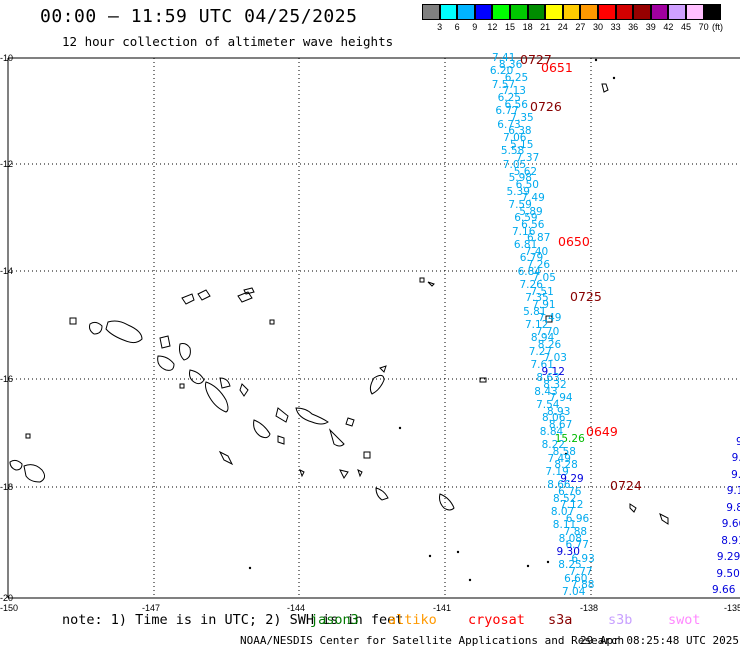 The width and height of the screenshot is (740, 650). I want to click on wave-height-value: 8.25, so click(570, 565).